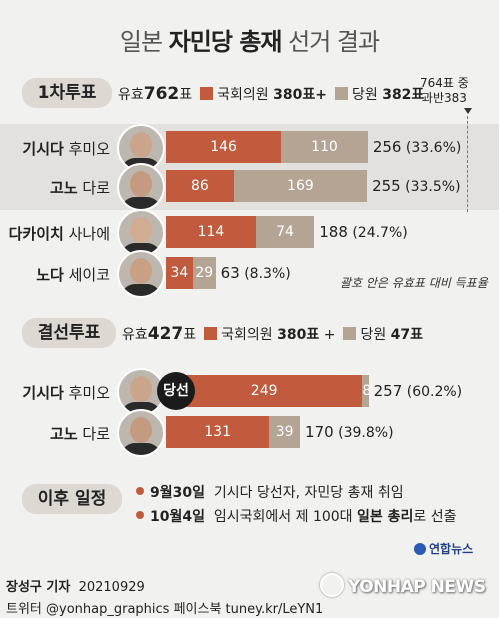 The image size is (499, 618). Describe the element at coordinates (432, 392) in the screenshot. I see `percent-value: (60.2%)` at that location.